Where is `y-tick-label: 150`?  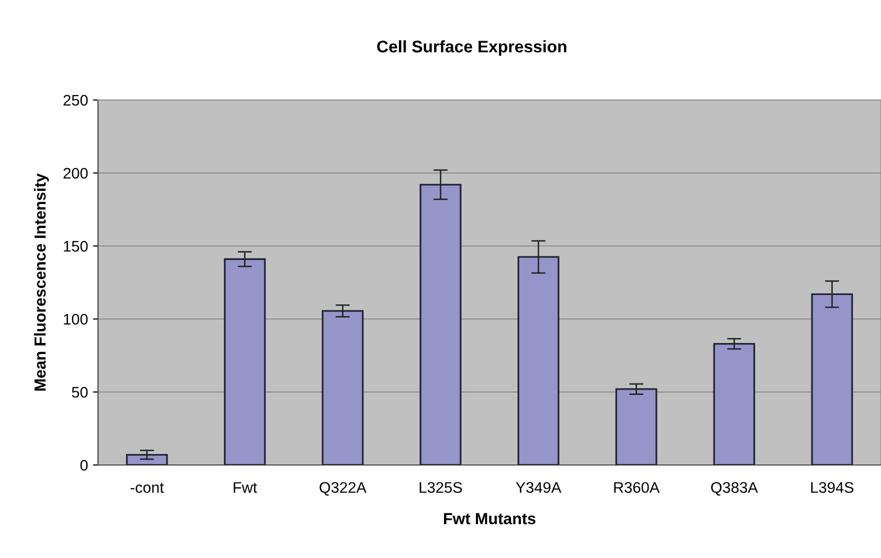 y-tick-label: 150 is located at coordinates (76, 246).